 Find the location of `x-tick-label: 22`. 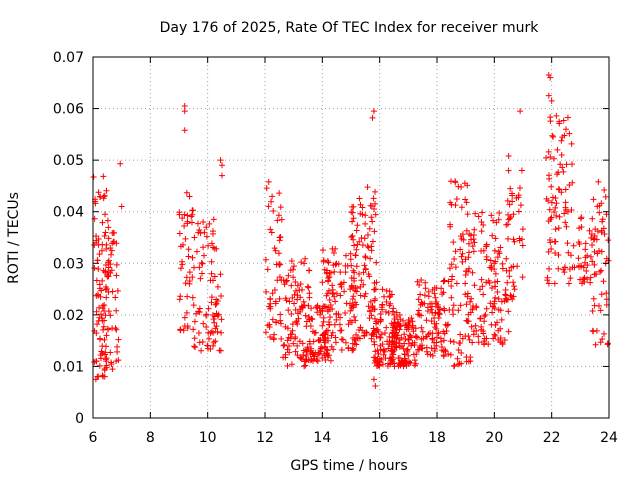

x-tick-label: 22 is located at coordinates (552, 438).